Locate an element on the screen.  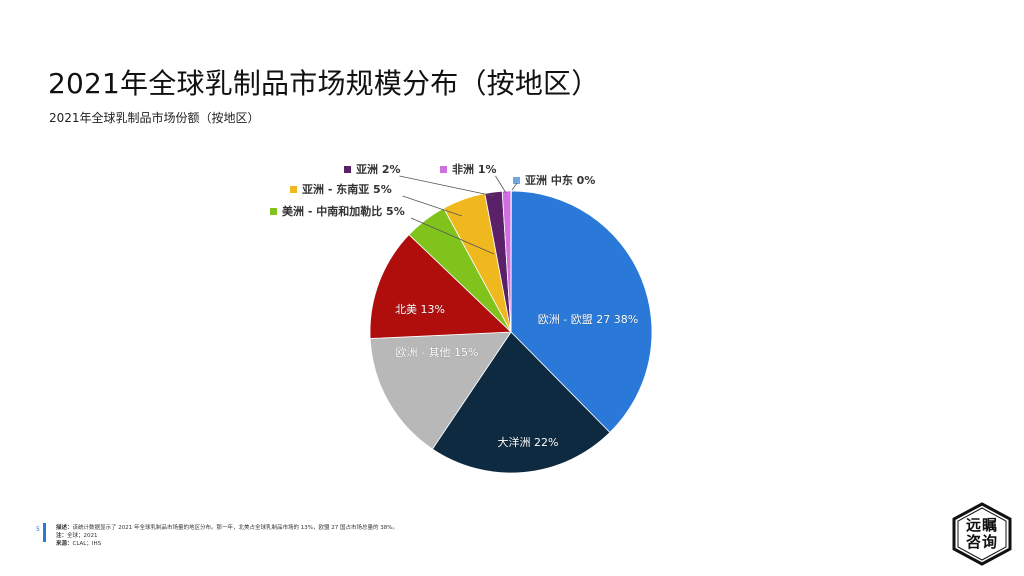
note-text: 全球；2021 is located at coordinates (82, 536).